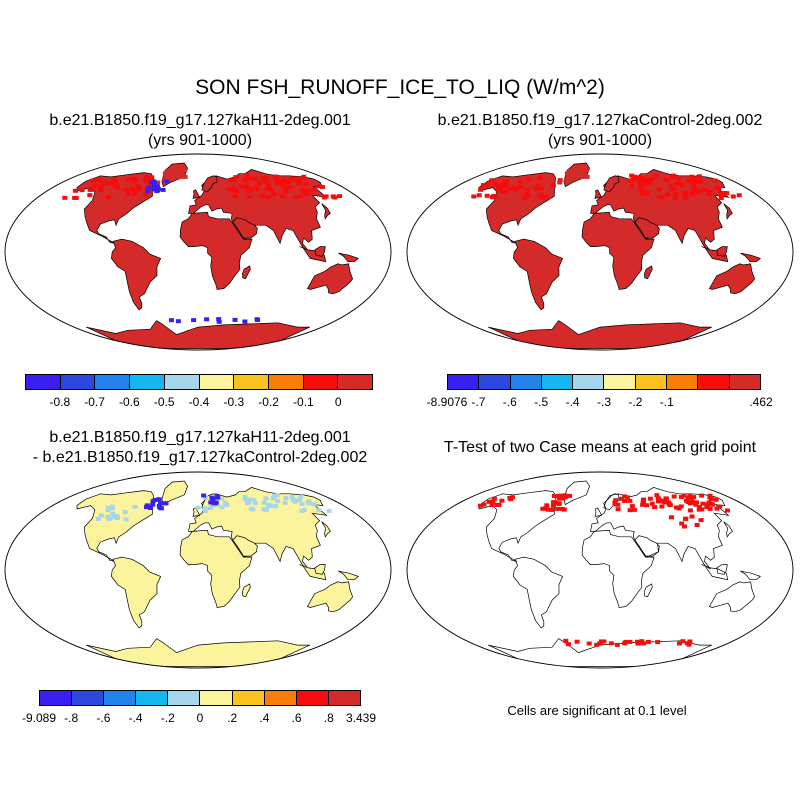  I want to click on continent-scandinavia, so click(611, 502).